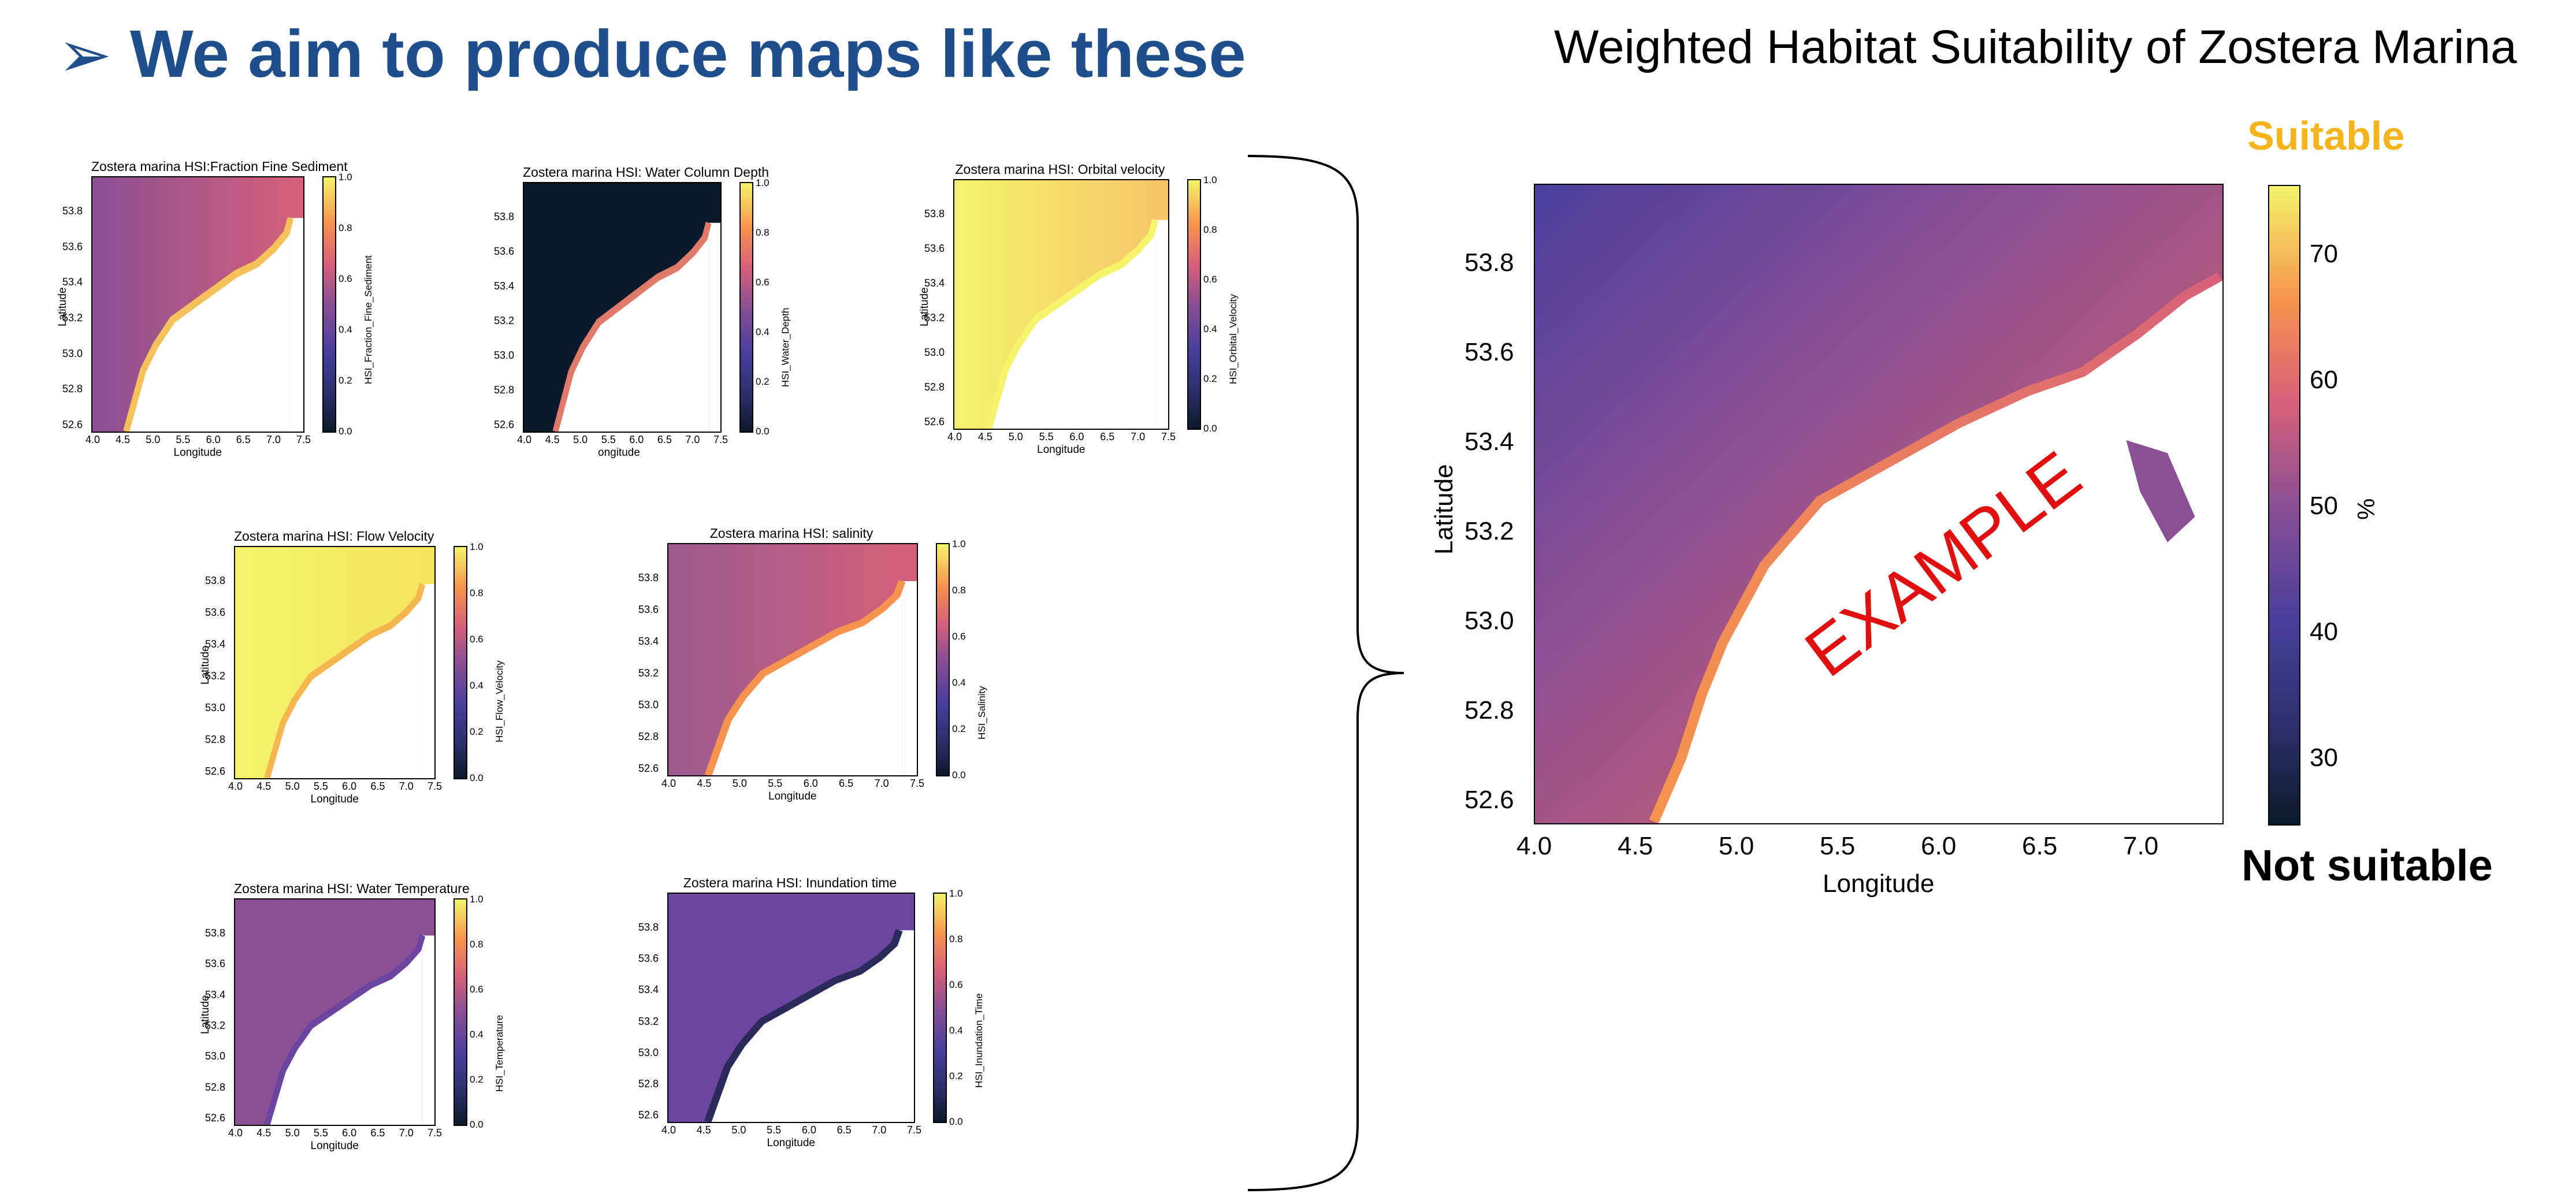 Image resolution: width=2576 pixels, height=1197 pixels. What do you see at coordinates (1489, 621) in the screenshot?
I see `main-y-tick-label: 53.0` at bounding box center [1489, 621].